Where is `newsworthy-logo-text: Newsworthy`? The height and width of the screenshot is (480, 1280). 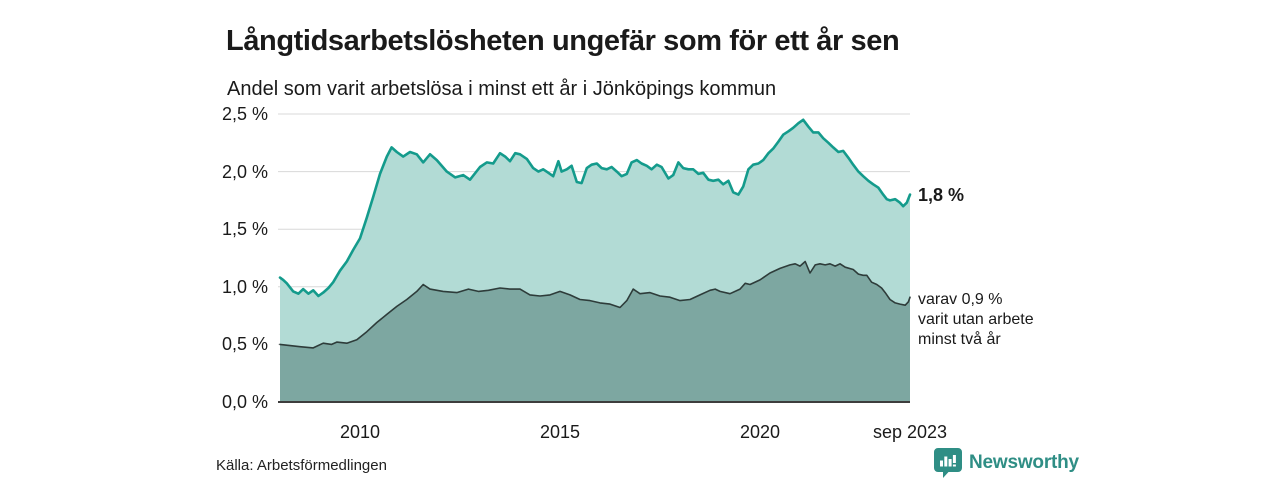
newsworthy-logo-text: Newsworthy is located at coordinates (1024, 462).